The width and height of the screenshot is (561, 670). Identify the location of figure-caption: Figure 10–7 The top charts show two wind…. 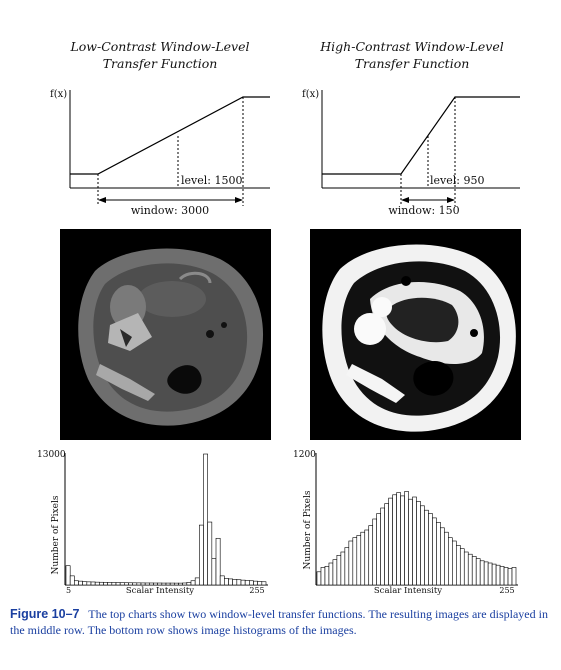
(280, 622).